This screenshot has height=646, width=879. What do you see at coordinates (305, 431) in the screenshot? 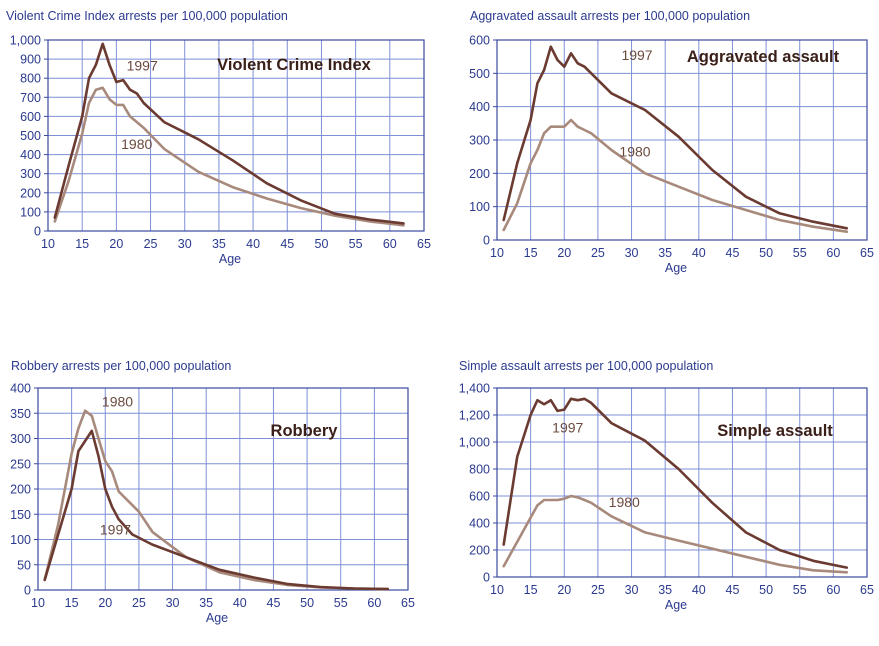
I see `panel-label: Robbery` at bounding box center [305, 431].